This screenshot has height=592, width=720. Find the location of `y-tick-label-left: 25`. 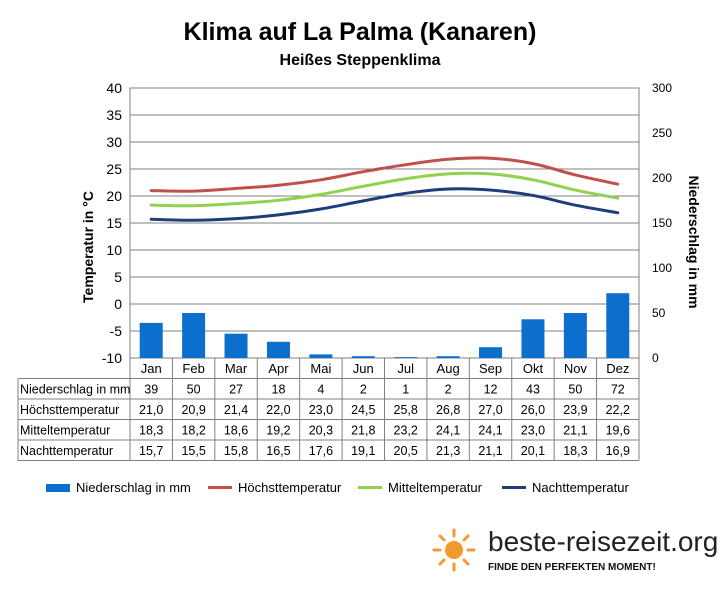

y-tick-label-left: 25 is located at coordinates (114, 169).